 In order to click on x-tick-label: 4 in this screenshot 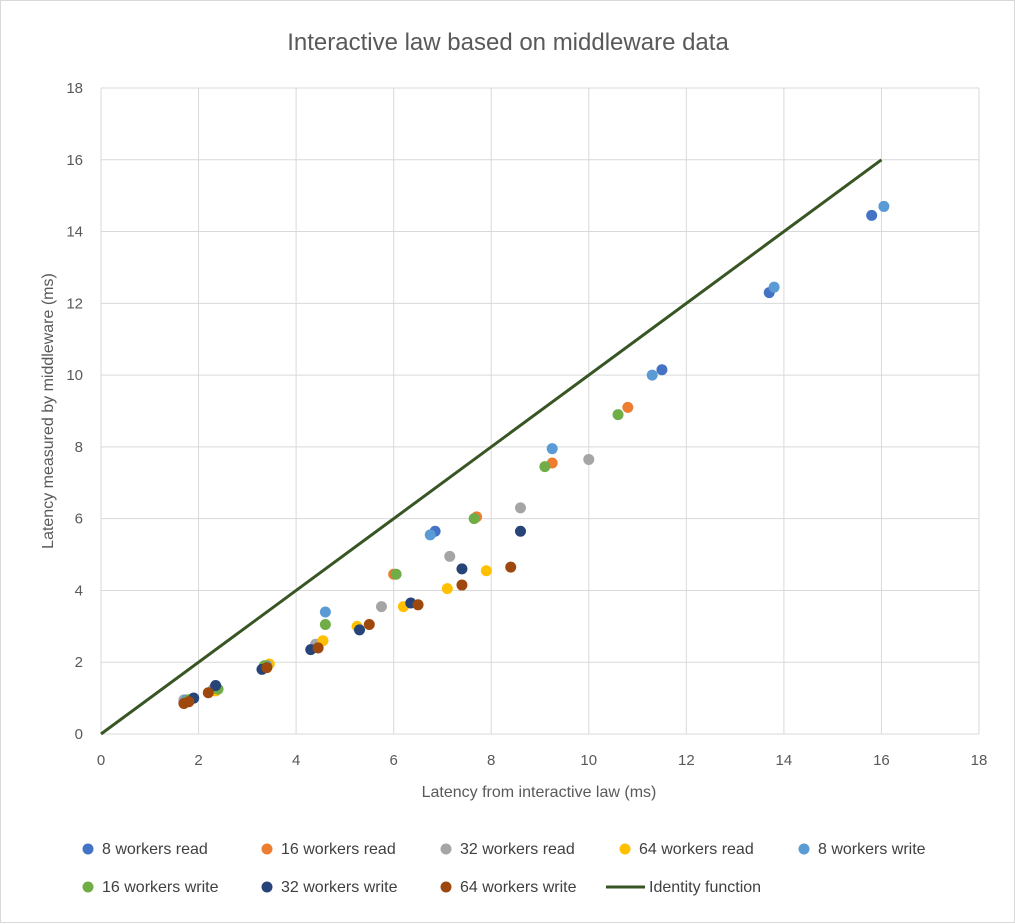, I will do `click(296, 760)`.